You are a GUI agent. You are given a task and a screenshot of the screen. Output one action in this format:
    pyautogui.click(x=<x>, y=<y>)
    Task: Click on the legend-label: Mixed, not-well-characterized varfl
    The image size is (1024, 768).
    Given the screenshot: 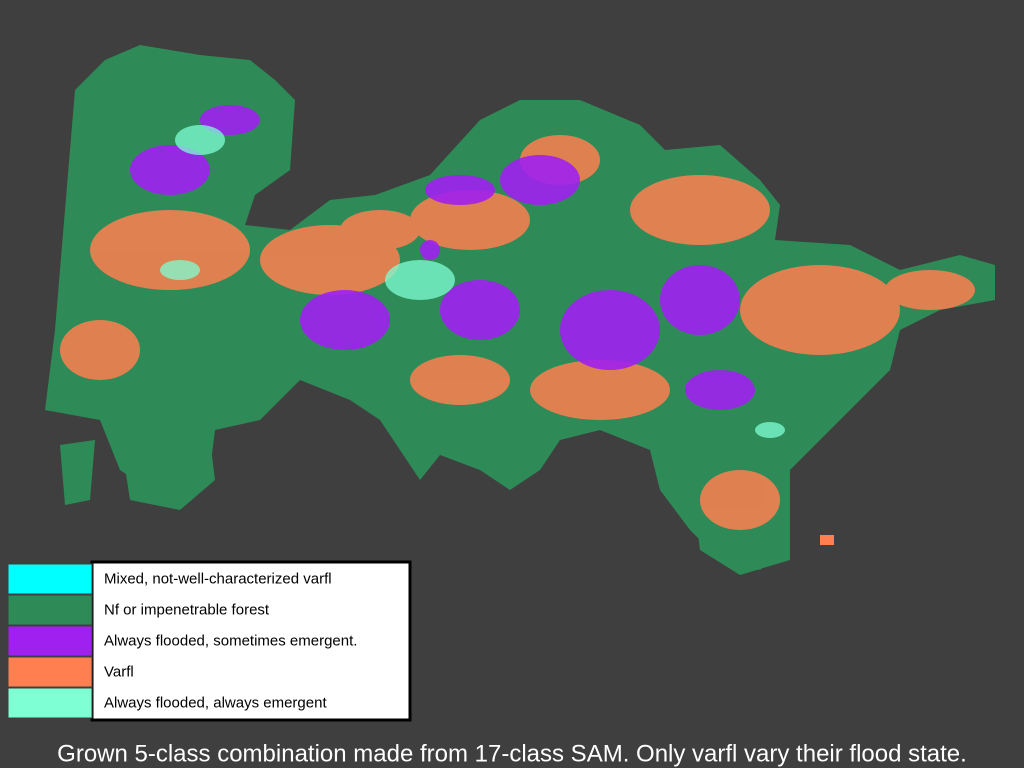 What is the action you would take?
    pyautogui.click(x=218, y=578)
    